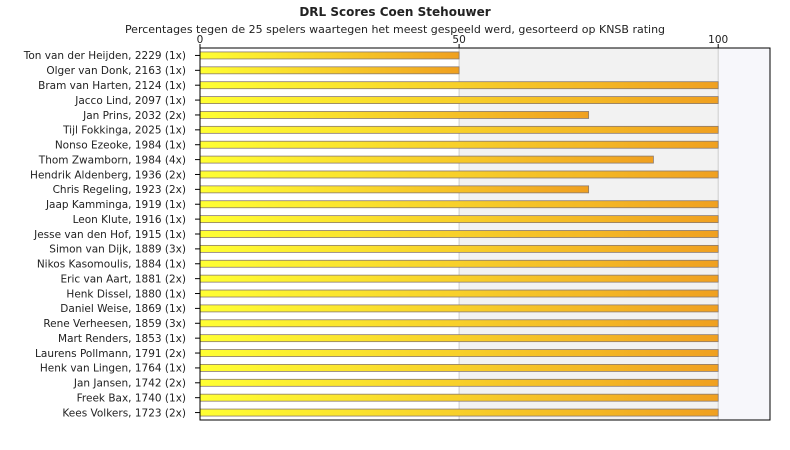 The height and width of the screenshot is (450, 790). Describe the element at coordinates (744, 234) in the screenshot. I see `plot-band` at that location.